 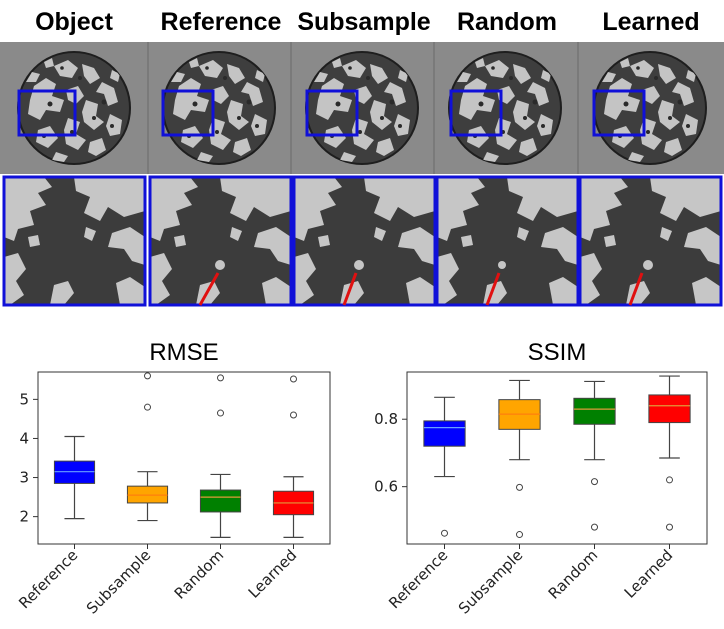 I want to click on zoom-object, so click(x=74, y=241).